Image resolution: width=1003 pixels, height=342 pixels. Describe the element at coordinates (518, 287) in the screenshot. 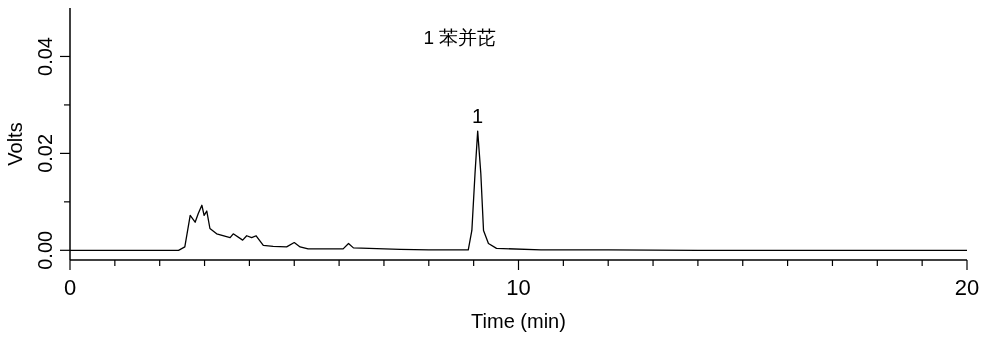

I see `x-tick-label: 10` at that location.